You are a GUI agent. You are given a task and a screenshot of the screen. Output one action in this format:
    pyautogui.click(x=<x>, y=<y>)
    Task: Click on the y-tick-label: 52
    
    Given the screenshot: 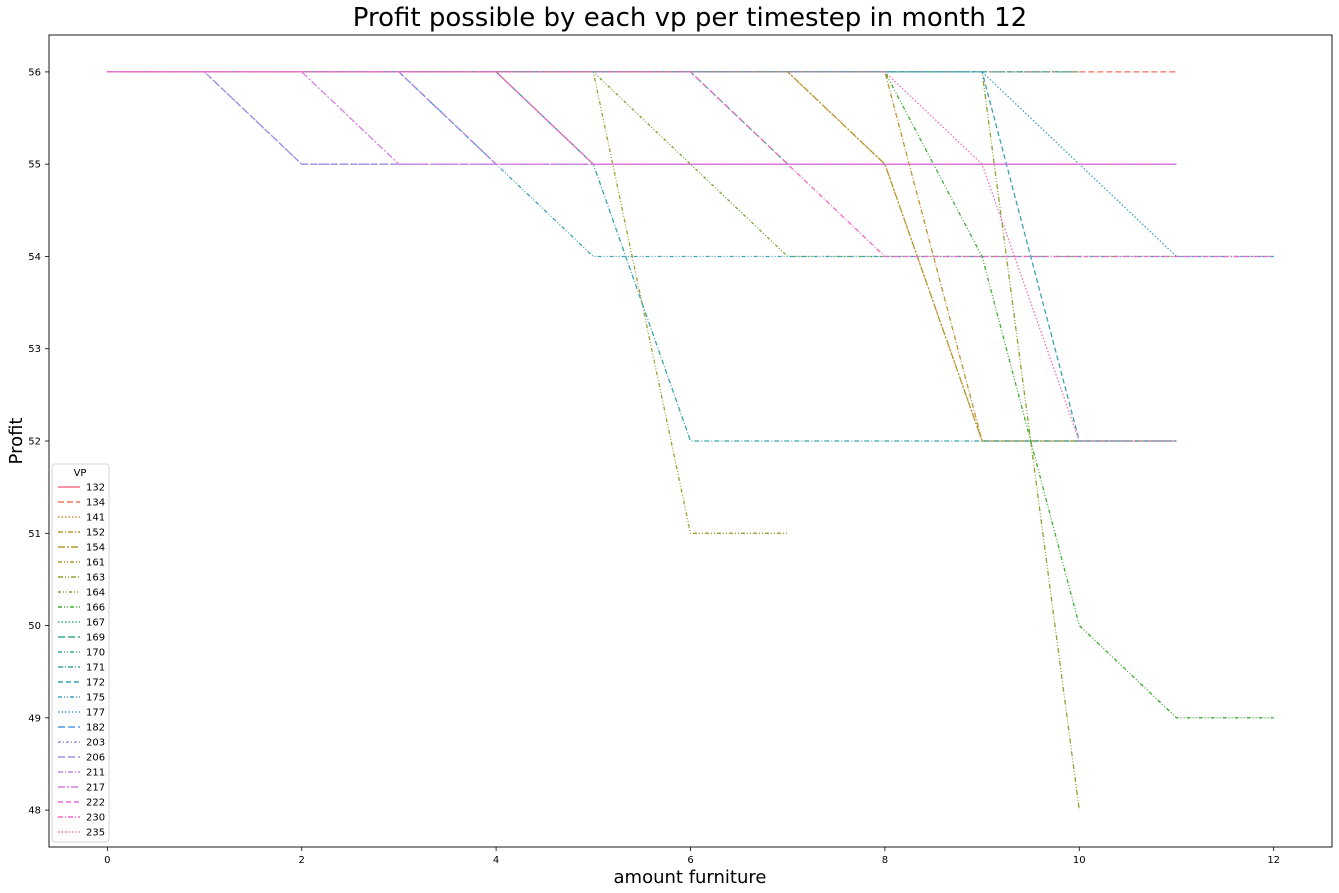 What is the action you would take?
    pyautogui.click(x=34, y=442)
    